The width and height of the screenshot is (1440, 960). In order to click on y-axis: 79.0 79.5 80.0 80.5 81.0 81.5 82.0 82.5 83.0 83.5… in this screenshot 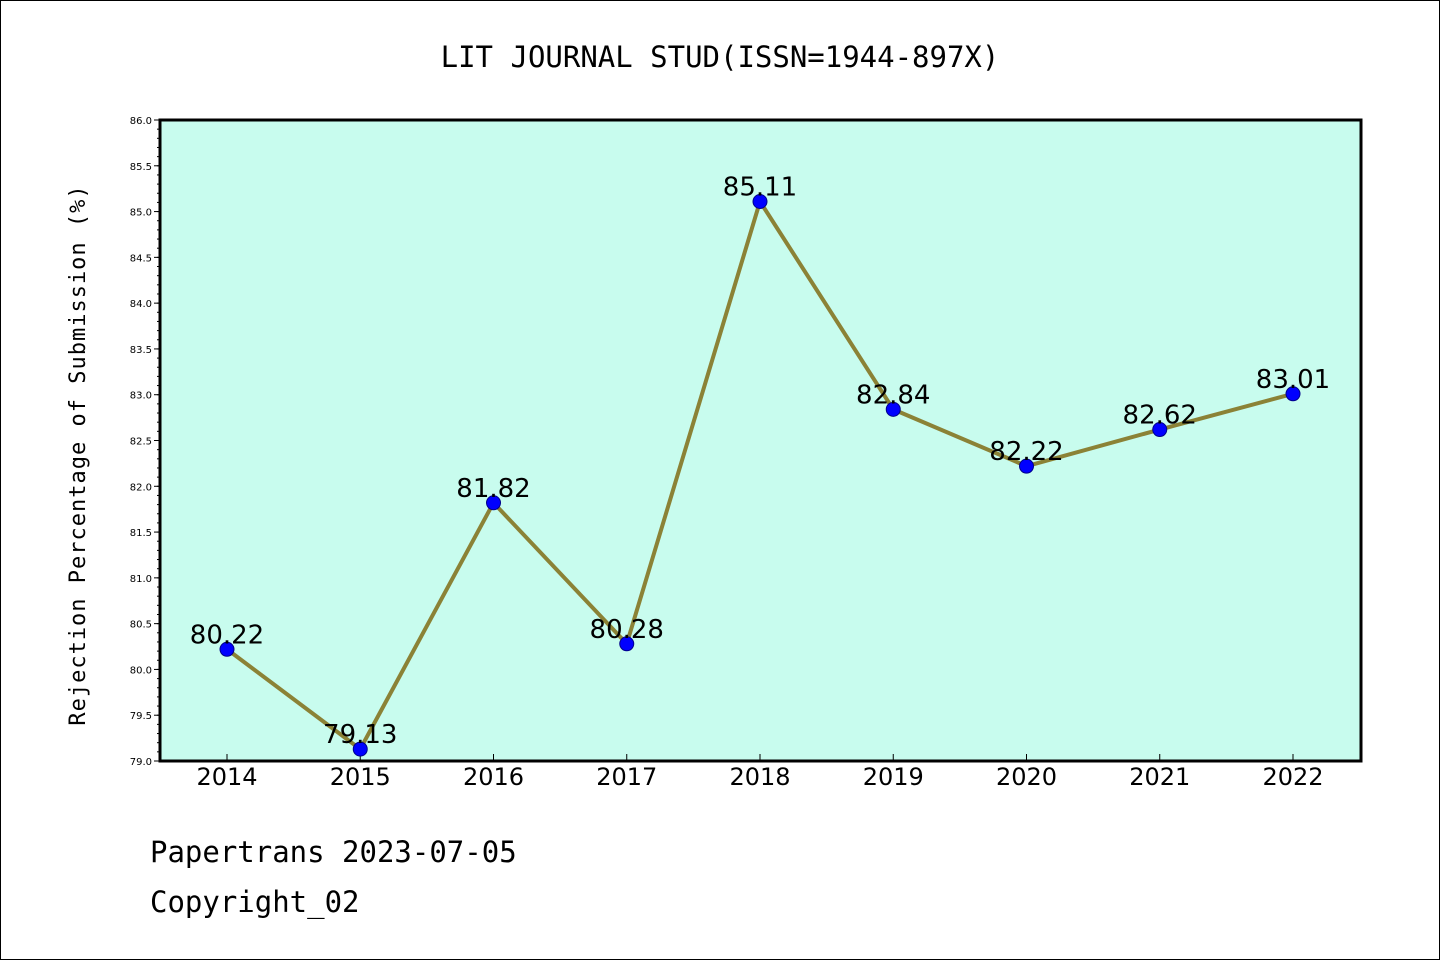, I will do `click(145, 442)`.